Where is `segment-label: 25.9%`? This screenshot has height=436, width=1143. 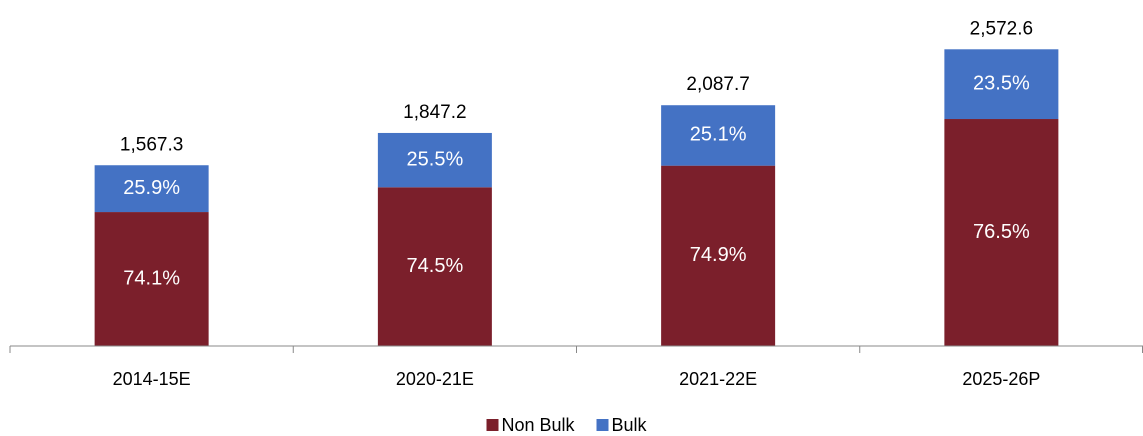 segment-label: 25.9% is located at coordinates (151, 188).